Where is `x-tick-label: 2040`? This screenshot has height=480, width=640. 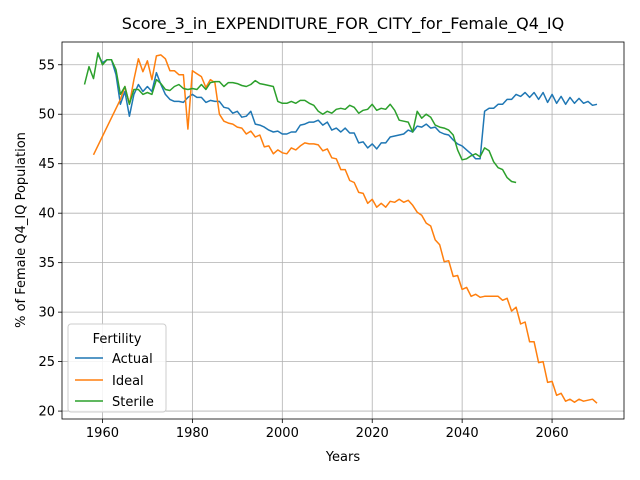
x-tick-label: 2040 is located at coordinates (462, 433).